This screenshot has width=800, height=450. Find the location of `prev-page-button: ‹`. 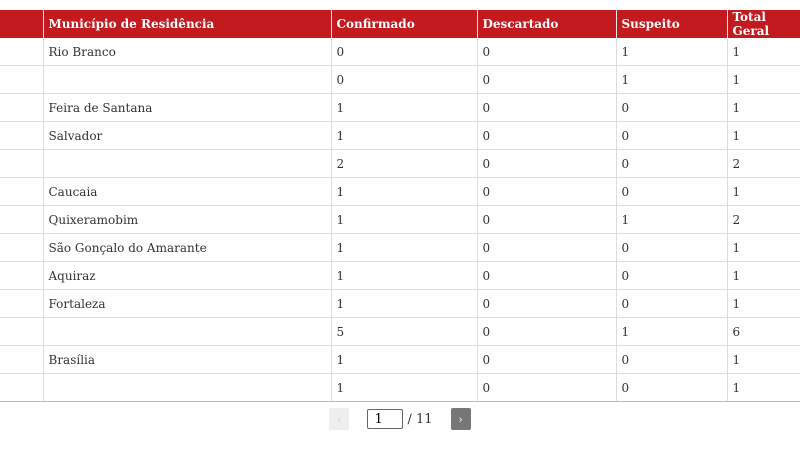

prev-page-button: ‹ is located at coordinates (339, 419).